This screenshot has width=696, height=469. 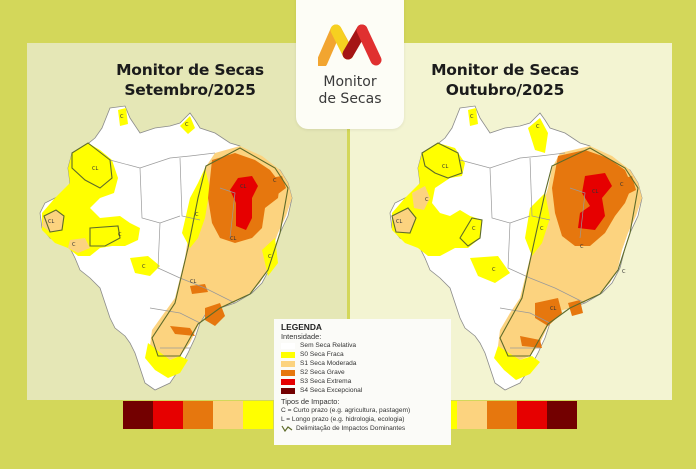 I want to click on legend-impact-heading: Tipos de Impacto:, so click(x=310, y=401).